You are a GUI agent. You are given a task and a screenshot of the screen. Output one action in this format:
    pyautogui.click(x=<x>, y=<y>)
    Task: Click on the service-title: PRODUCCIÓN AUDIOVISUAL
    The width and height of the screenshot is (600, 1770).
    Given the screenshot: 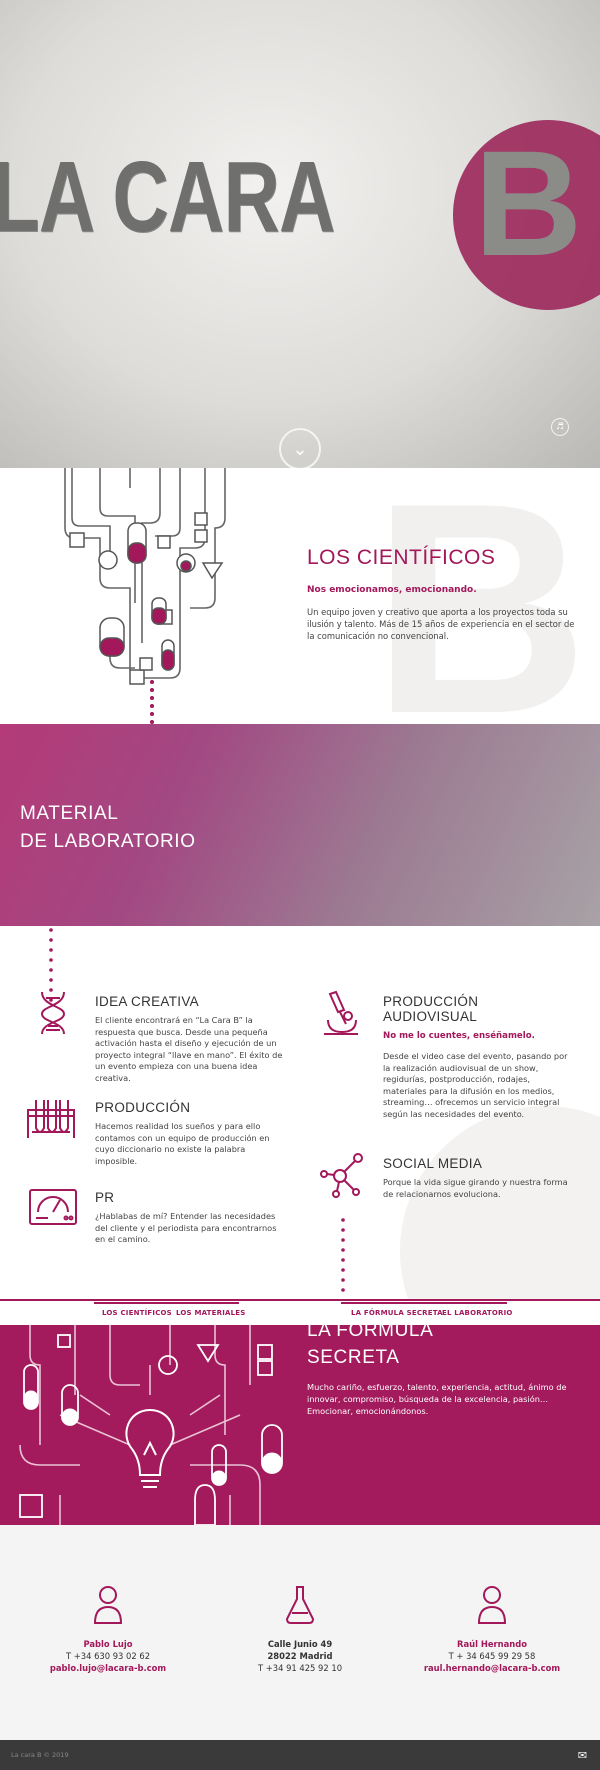 What is the action you would take?
    pyautogui.click(x=478, y=1009)
    